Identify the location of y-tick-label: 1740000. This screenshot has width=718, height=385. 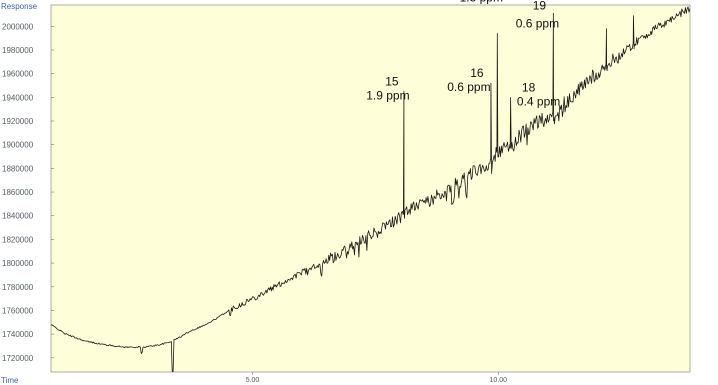
(18, 334).